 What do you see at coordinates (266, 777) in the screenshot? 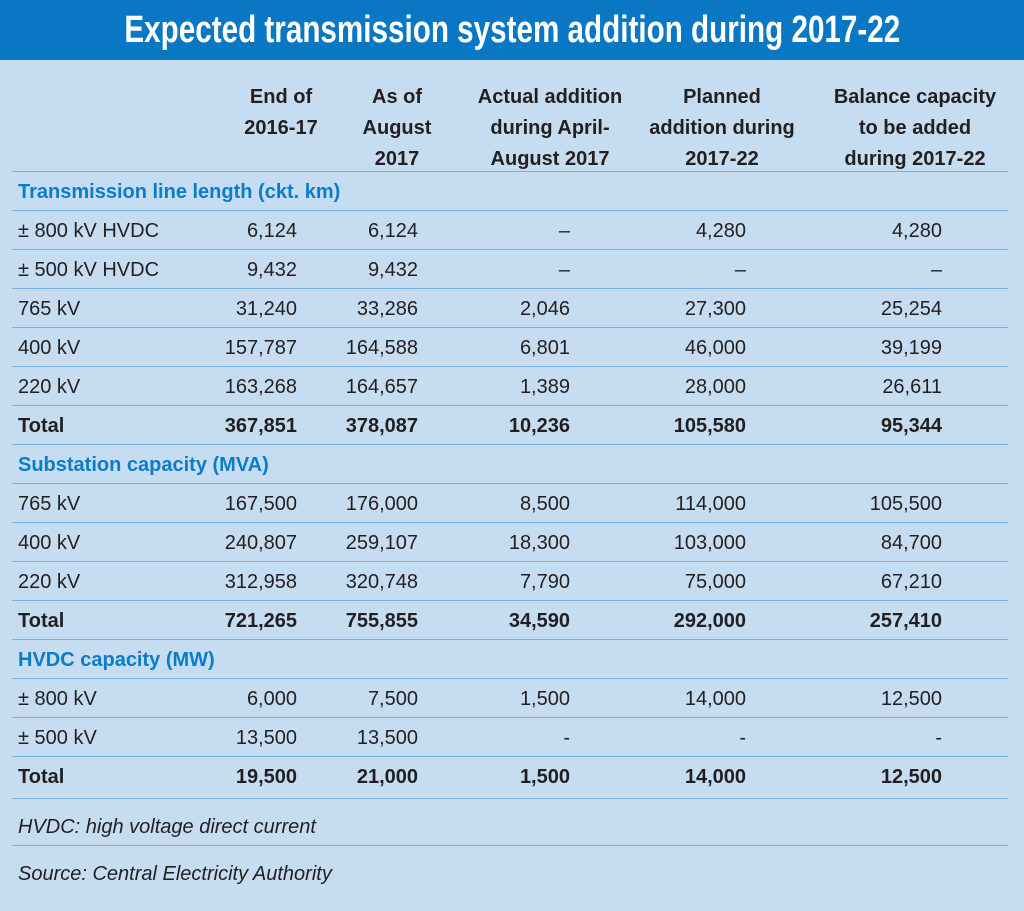
I see `cell-value: 19,500` at bounding box center [266, 777].